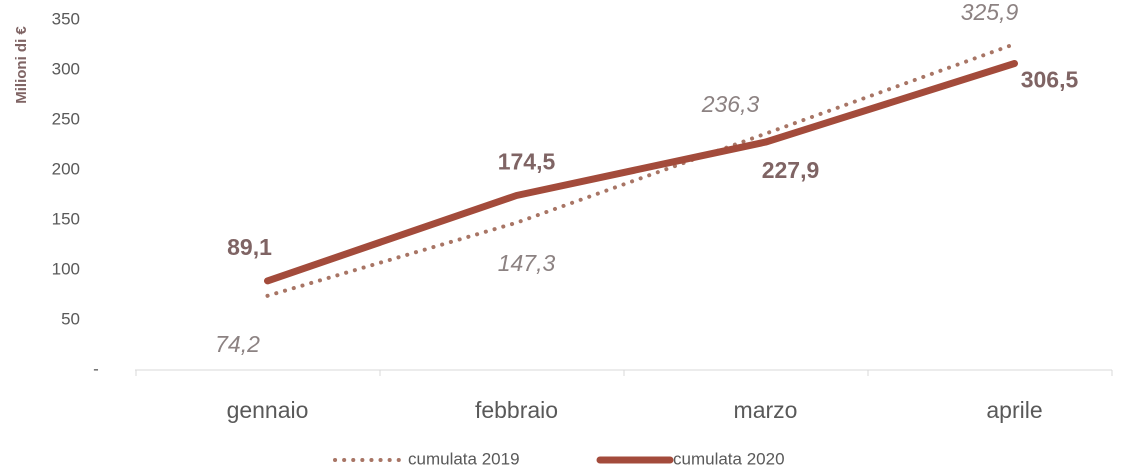 This screenshot has width=1128, height=468. Describe the element at coordinates (237, 344) in the screenshot. I see `data-label: 74,2` at that location.